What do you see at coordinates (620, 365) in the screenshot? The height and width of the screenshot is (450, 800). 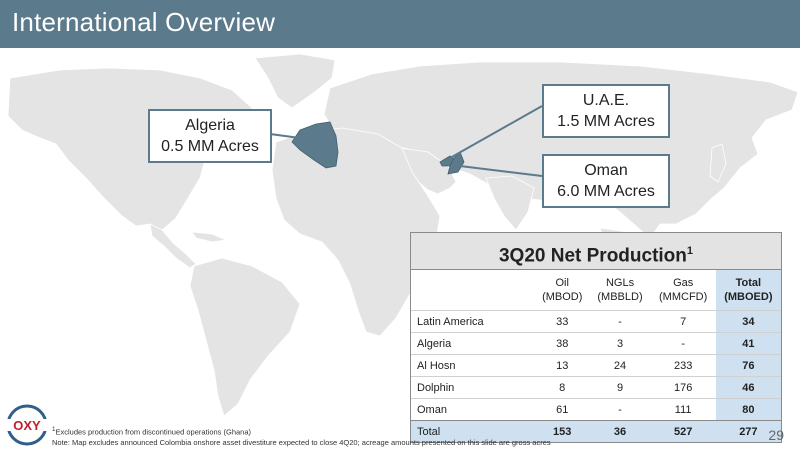 I see `cell-ngls: 24` at bounding box center [620, 365].